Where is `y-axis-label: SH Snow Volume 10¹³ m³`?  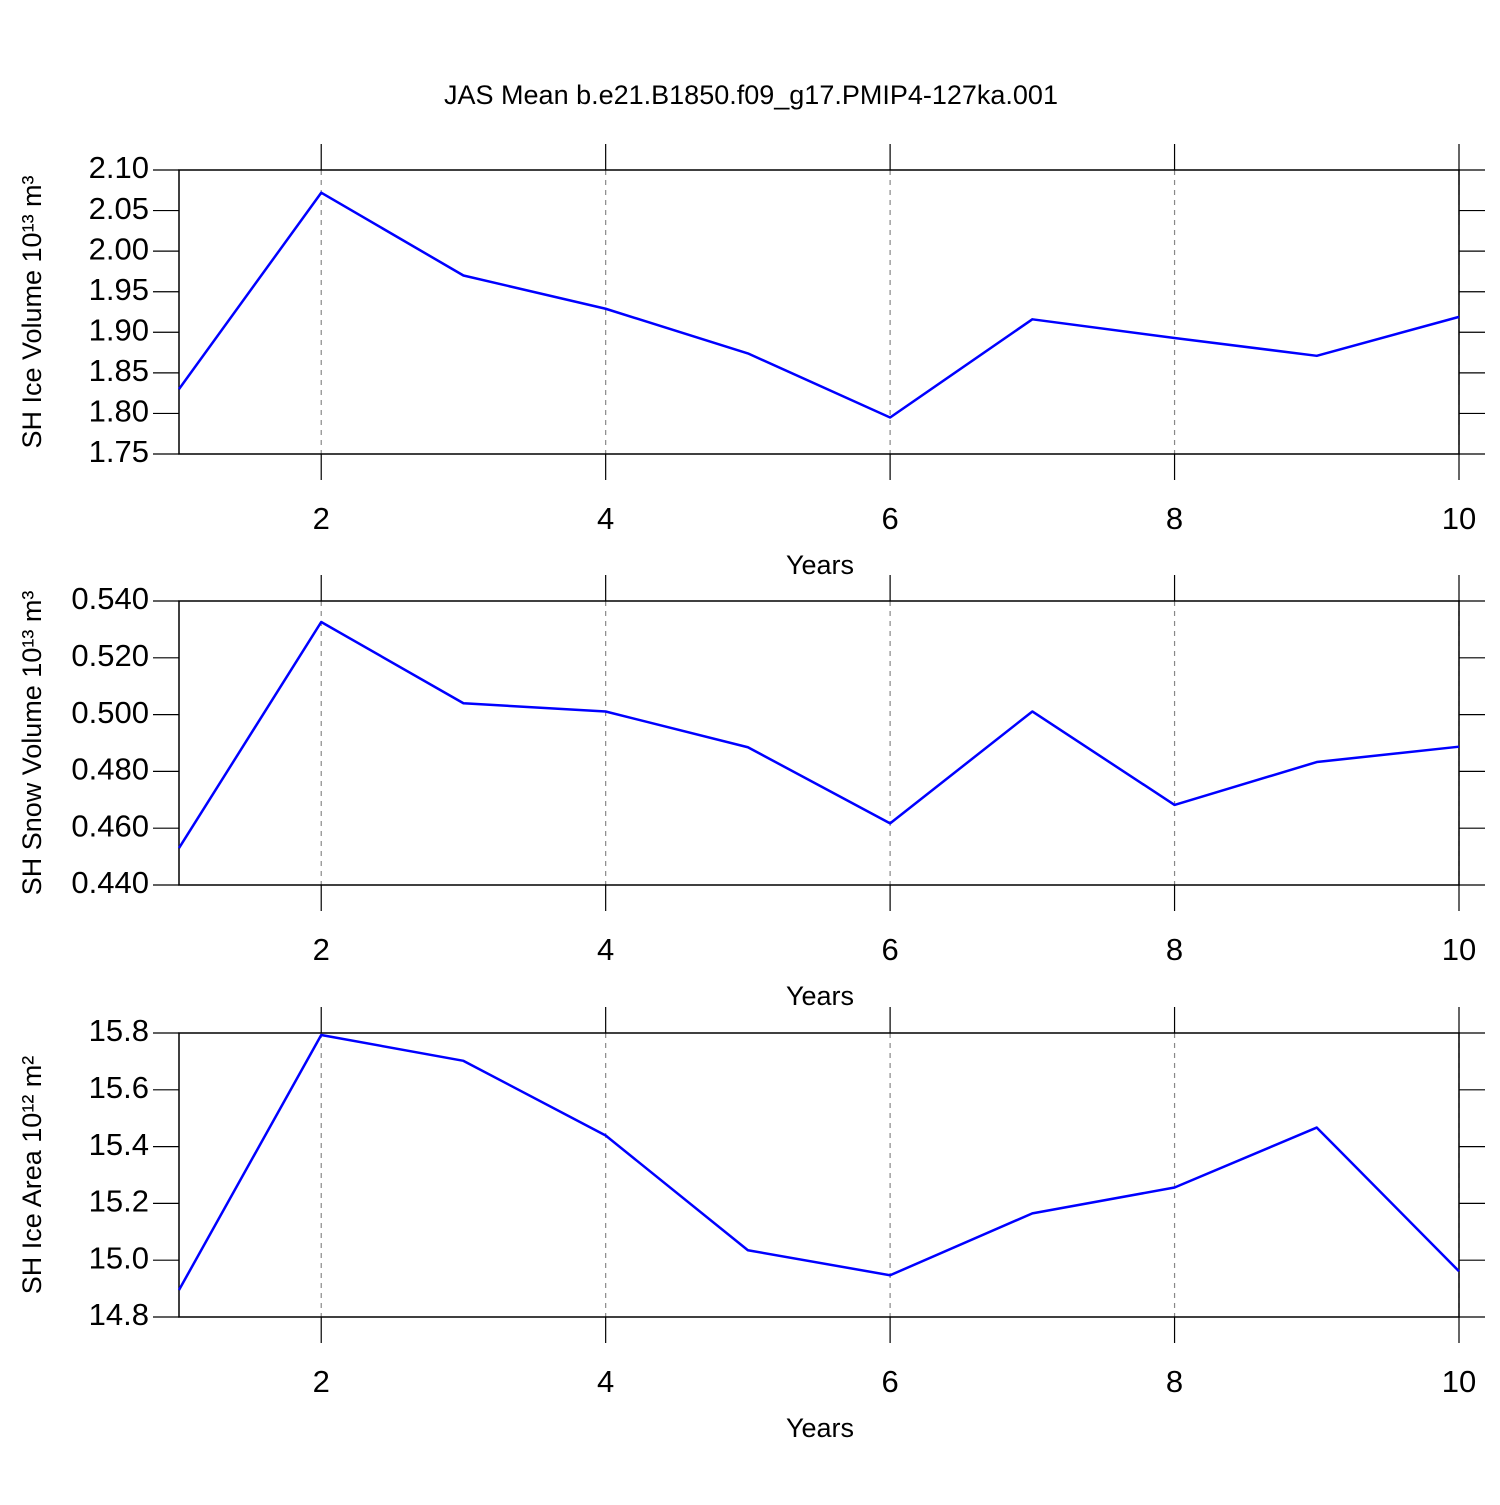
y-axis-label: SH Snow Volume 10¹³ m³ is located at coordinates (32, 743).